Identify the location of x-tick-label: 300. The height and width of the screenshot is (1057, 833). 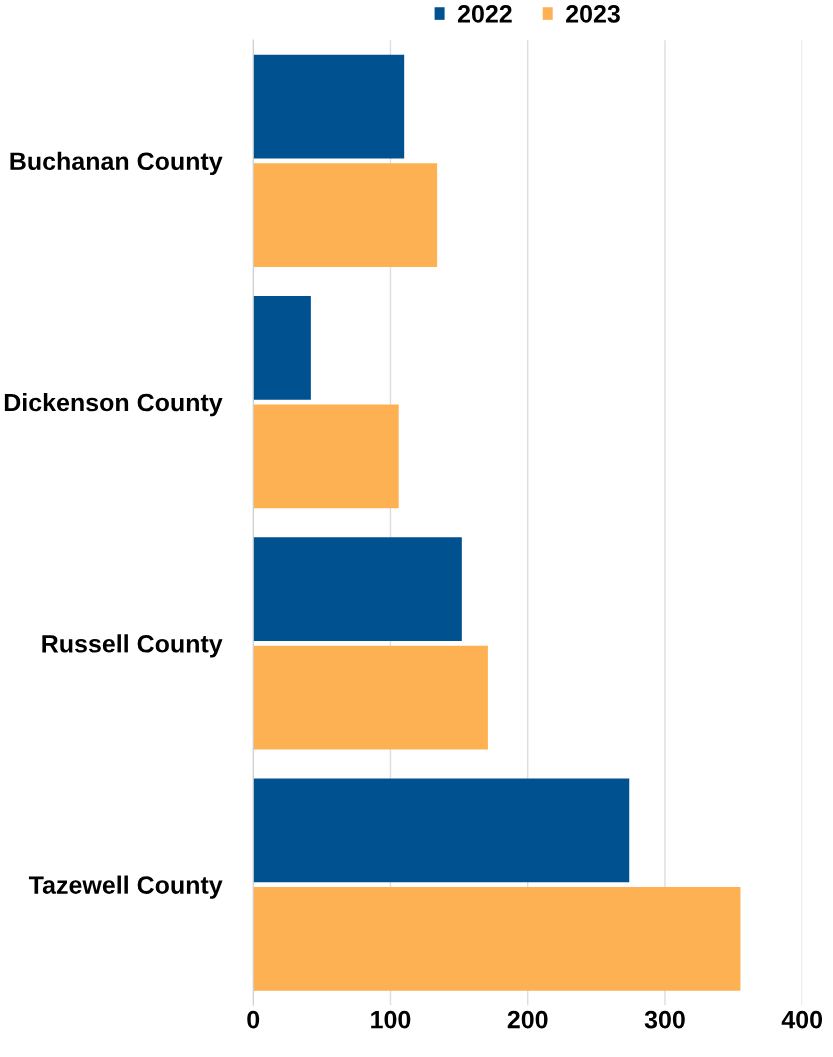
(664, 1019).